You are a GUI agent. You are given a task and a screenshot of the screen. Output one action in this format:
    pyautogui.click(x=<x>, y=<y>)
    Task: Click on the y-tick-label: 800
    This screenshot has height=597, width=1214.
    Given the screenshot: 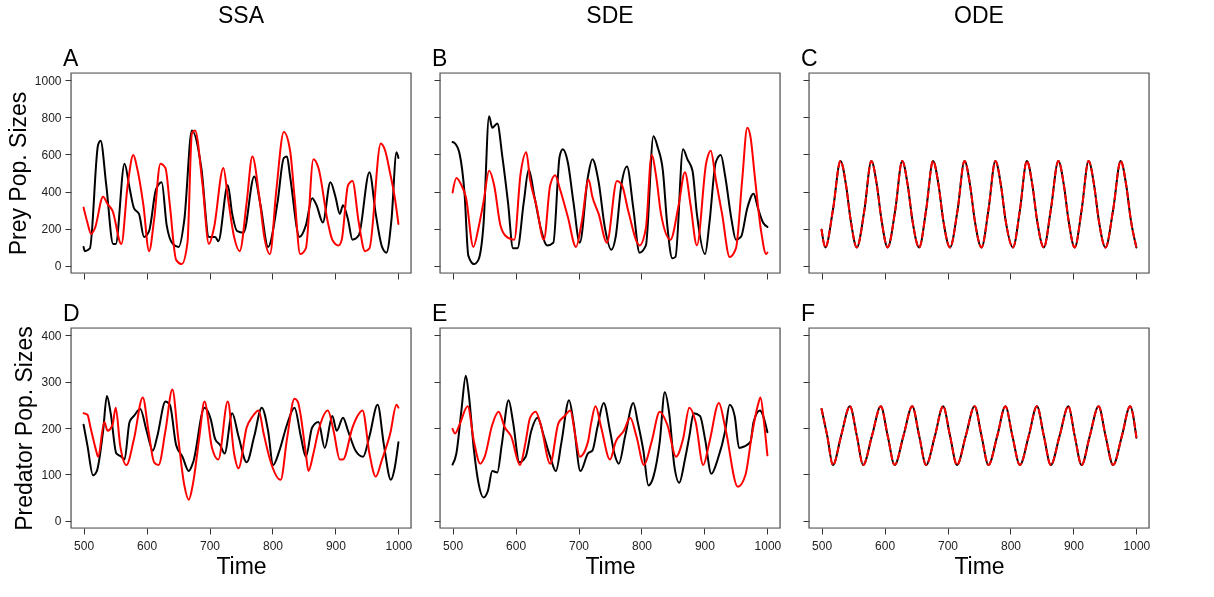 What is the action you would take?
    pyautogui.click(x=51, y=117)
    